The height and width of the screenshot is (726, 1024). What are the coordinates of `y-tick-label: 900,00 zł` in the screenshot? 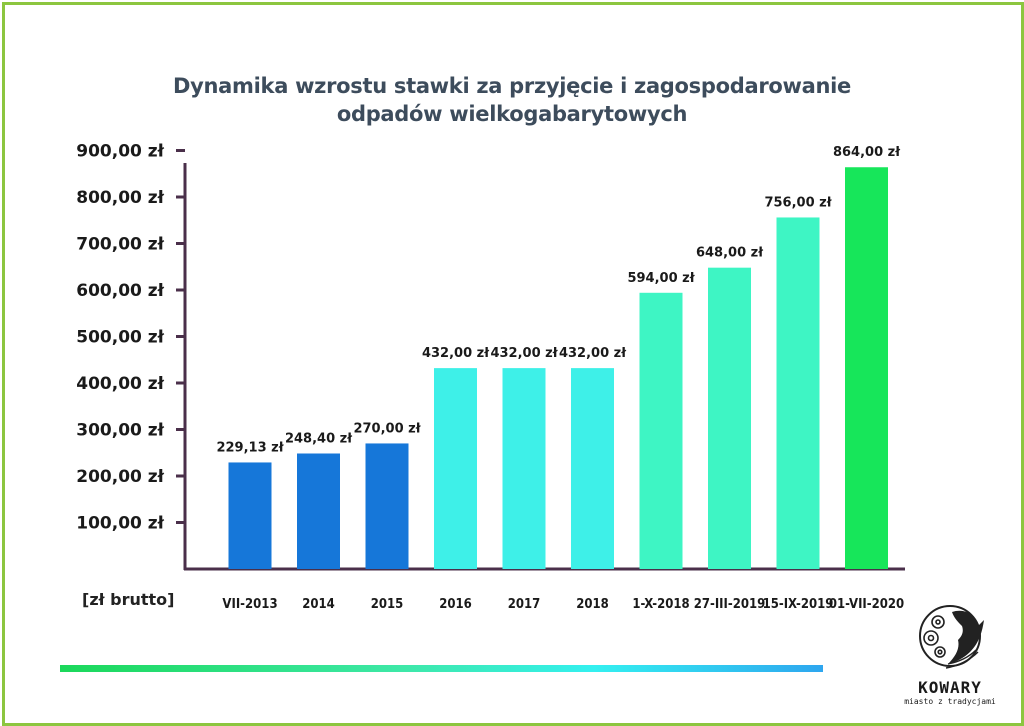 It's located at (120, 152).